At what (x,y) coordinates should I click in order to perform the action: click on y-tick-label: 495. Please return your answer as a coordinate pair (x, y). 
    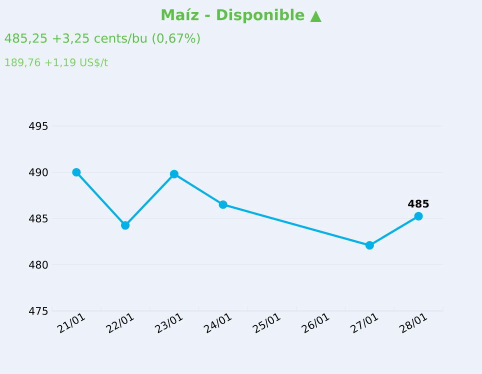
    Looking at the image, I should click on (38, 126).